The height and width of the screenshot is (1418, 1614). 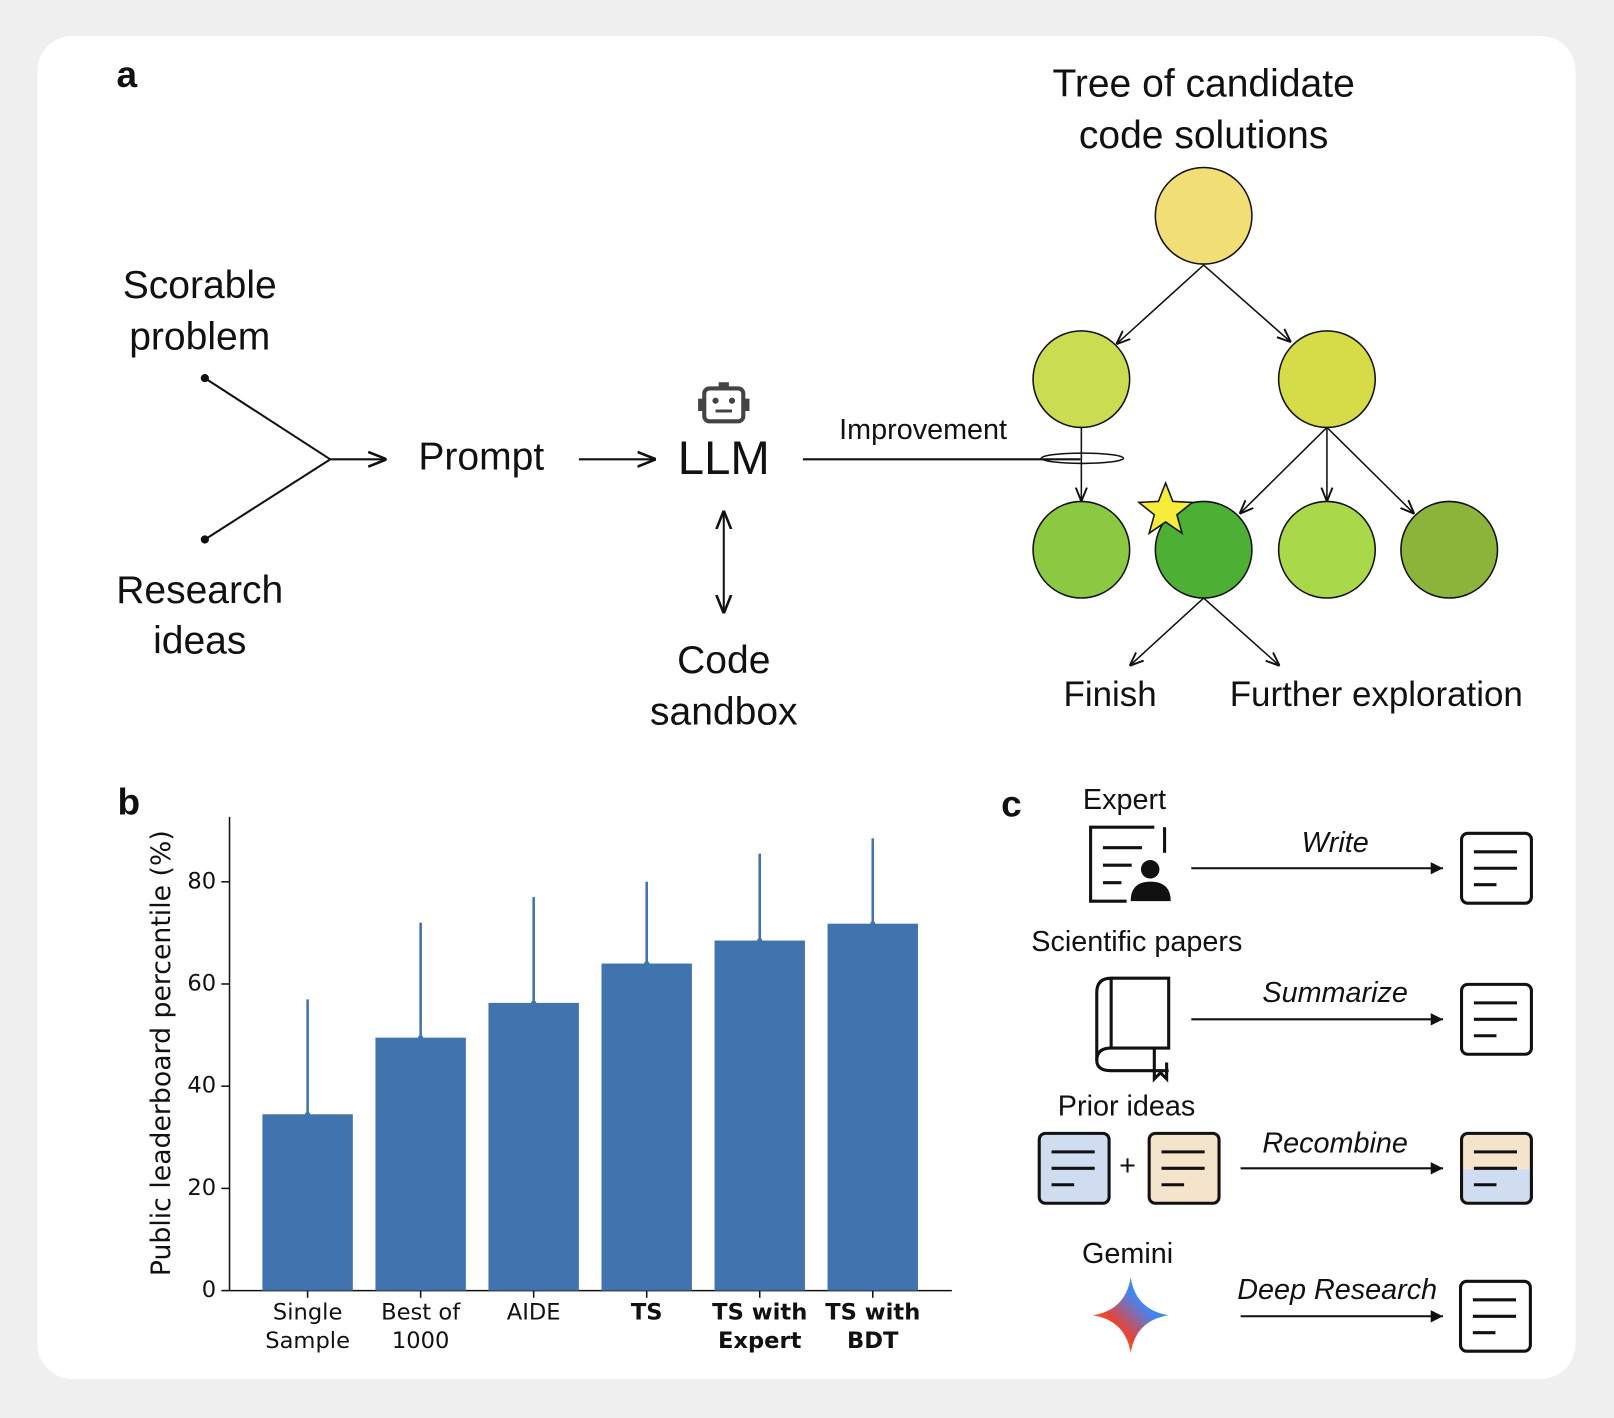 What do you see at coordinates (1126, 1106) in the screenshot?
I see `source-label: Prior ideas` at bounding box center [1126, 1106].